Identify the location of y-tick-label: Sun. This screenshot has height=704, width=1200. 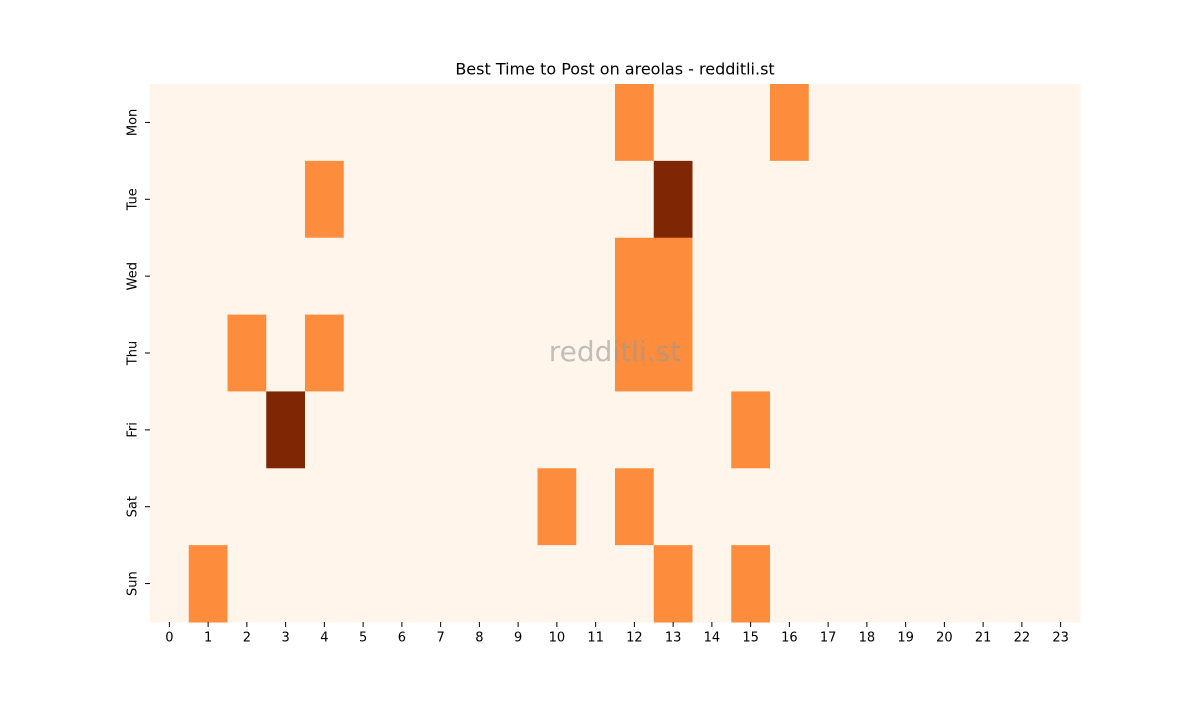
(133, 583).